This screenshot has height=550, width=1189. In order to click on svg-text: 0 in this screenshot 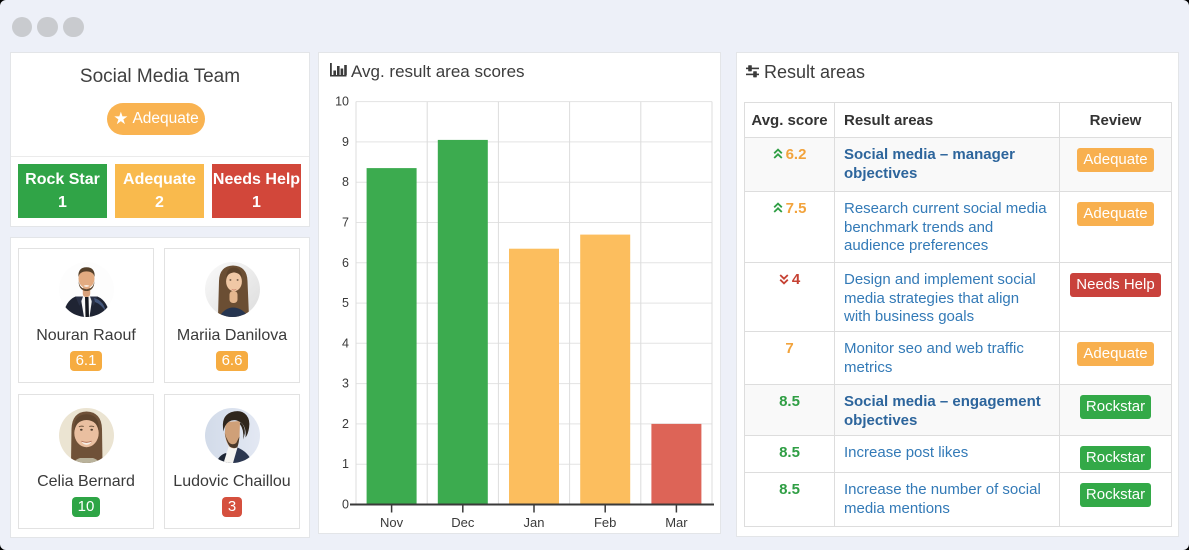, I will do `click(345, 505)`.